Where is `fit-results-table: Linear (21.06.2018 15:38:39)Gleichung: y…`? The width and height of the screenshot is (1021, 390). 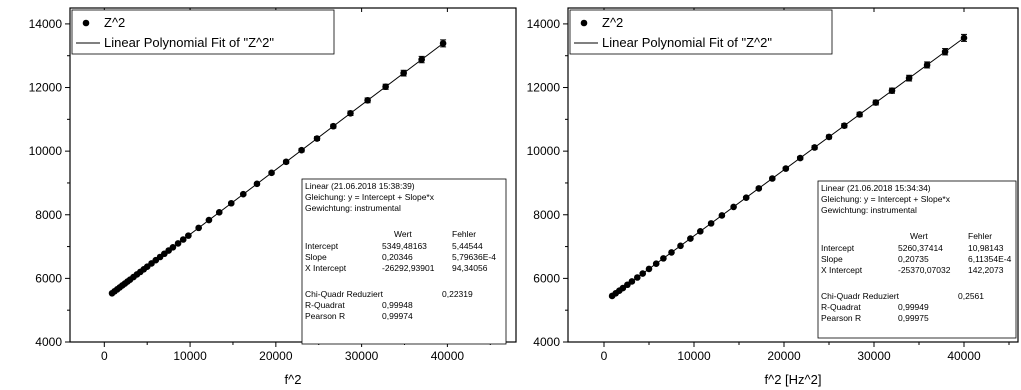 fit-results-table: Linear (21.06.2018 15:38:39)Gleichung: y… is located at coordinates (404, 261).